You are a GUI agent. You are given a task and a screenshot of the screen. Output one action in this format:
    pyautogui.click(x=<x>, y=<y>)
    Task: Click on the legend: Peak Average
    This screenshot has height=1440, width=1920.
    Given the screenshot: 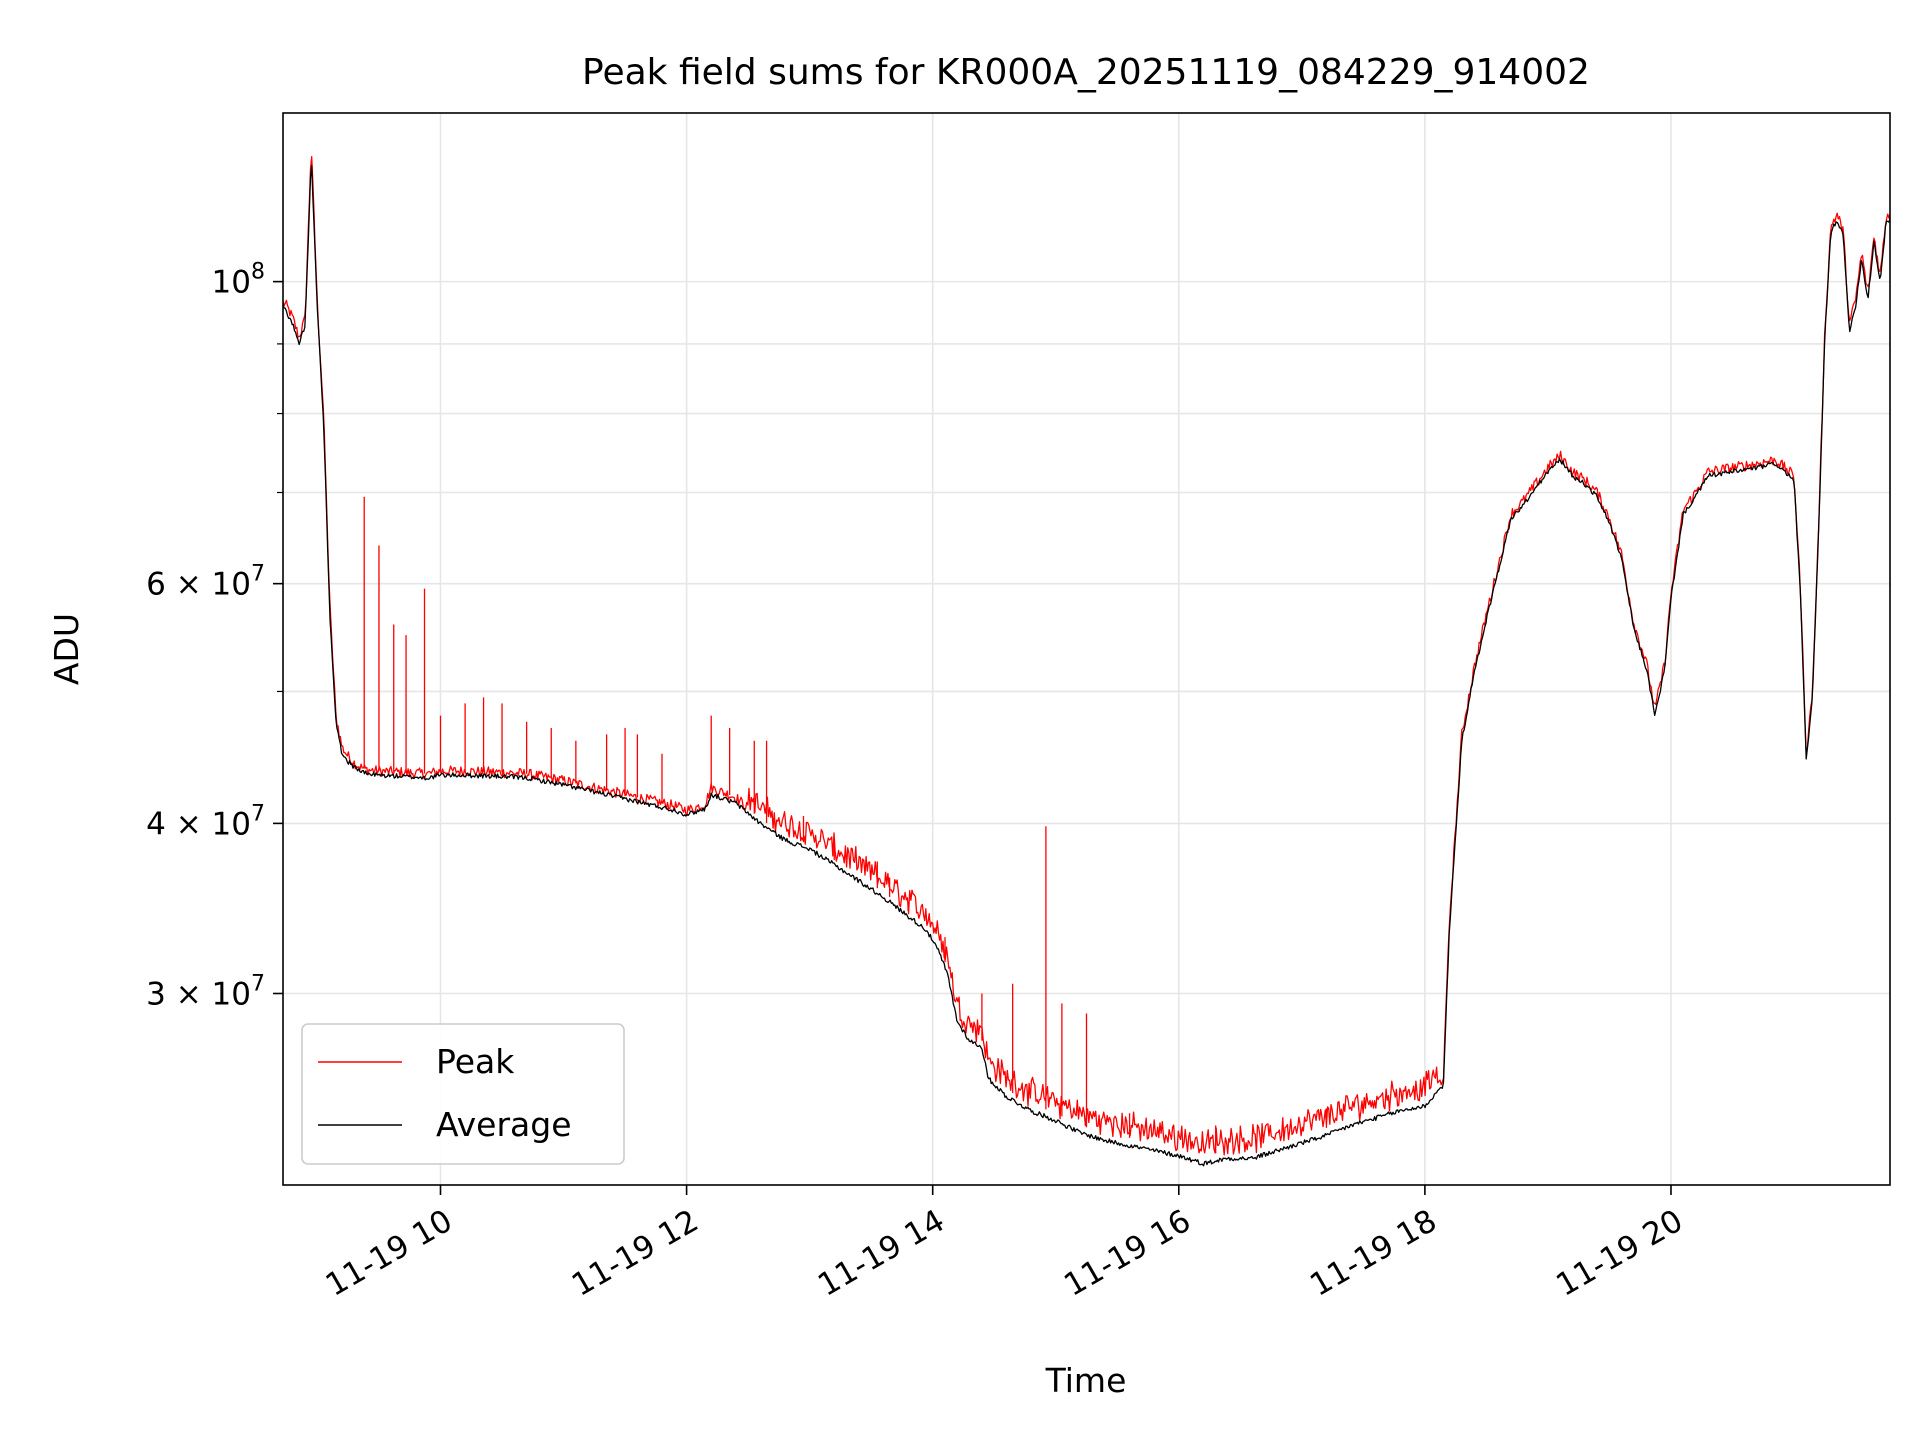 What is the action you would take?
    pyautogui.click(x=463, y=1094)
    